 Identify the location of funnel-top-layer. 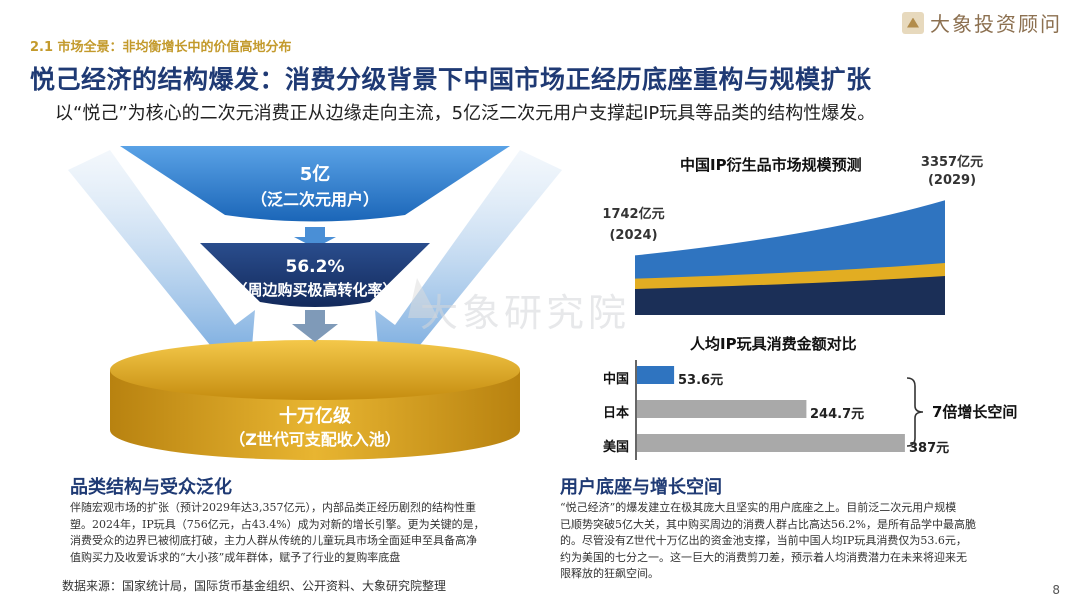
(315, 184).